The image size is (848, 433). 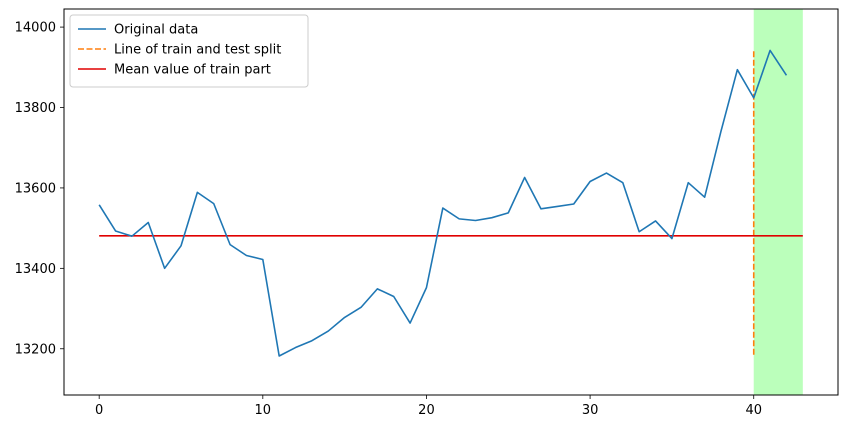 What do you see at coordinates (35, 349) in the screenshot?
I see `y-tick-label: 13200` at bounding box center [35, 349].